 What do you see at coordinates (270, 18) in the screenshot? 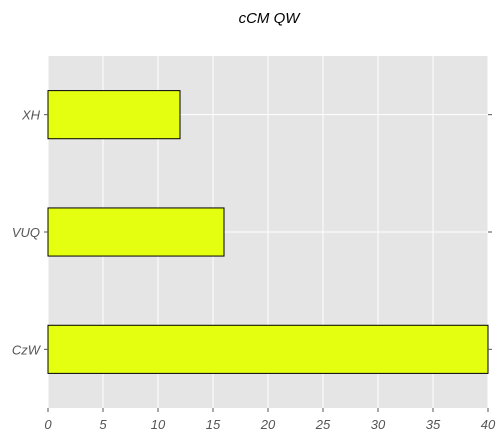
I see `chart-title: cCM QW` at bounding box center [270, 18].